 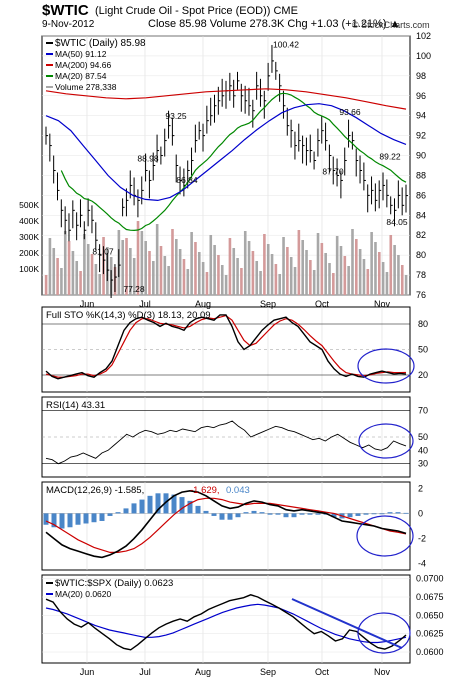 I want to click on chart-description: (Light Crude Oil - Spot Price (EOD)) CME, so click(x=196, y=11).